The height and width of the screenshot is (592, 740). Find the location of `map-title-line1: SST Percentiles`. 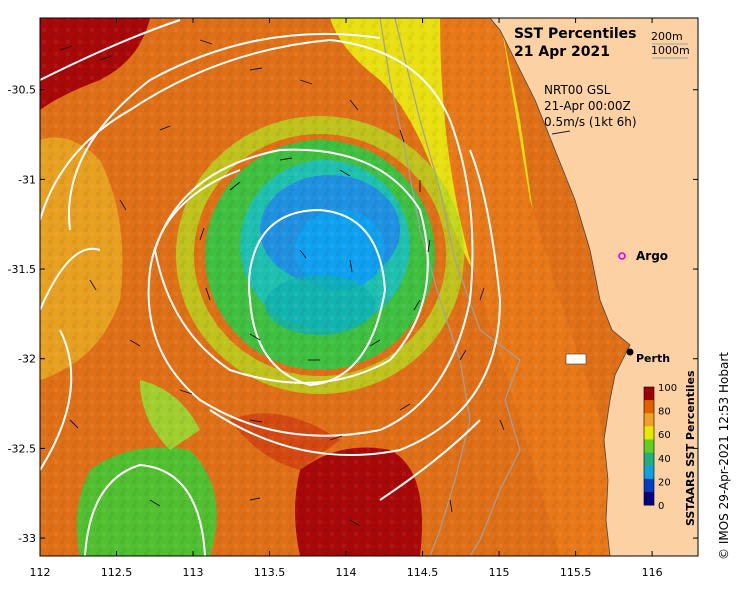

map-title-line1: SST Percentiles is located at coordinates (575, 34).